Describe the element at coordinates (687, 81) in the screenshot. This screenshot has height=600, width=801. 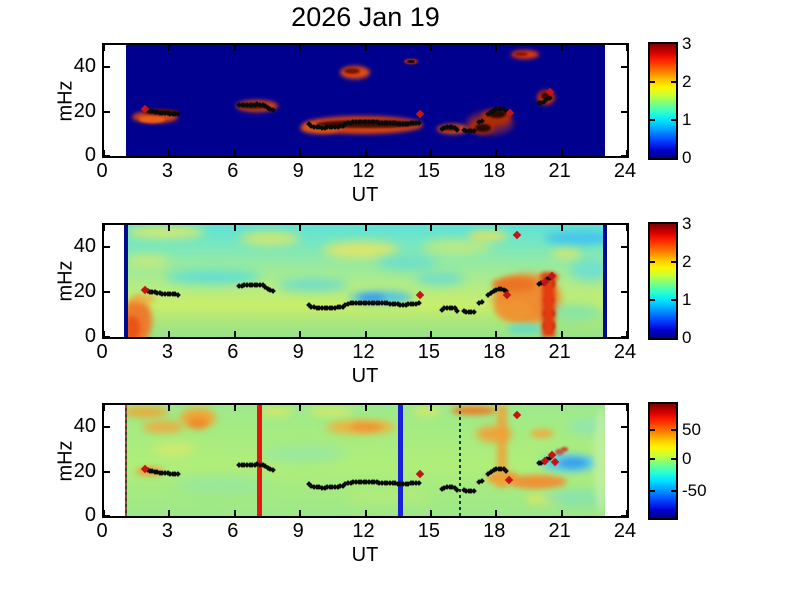
I see `colorbar-tick-label: 2` at that location.